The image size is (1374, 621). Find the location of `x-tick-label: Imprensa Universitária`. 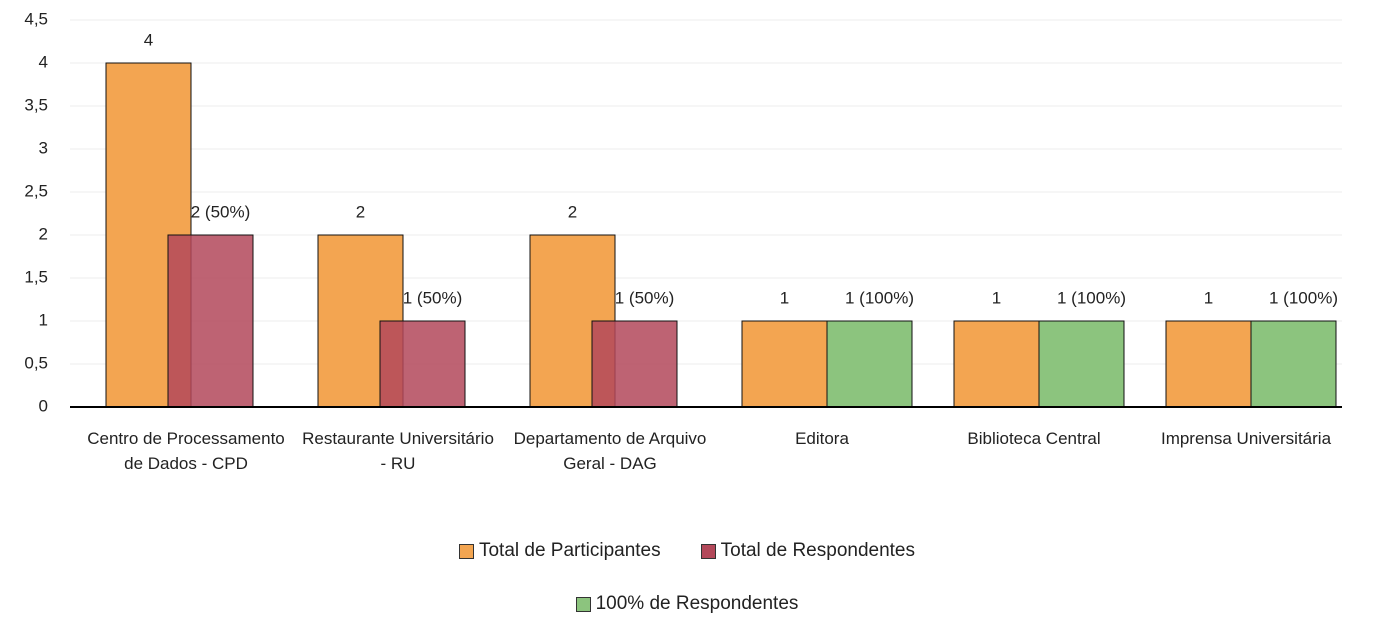

x-tick-label: Imprensa Universitária is located at coordinates (1246, 438).